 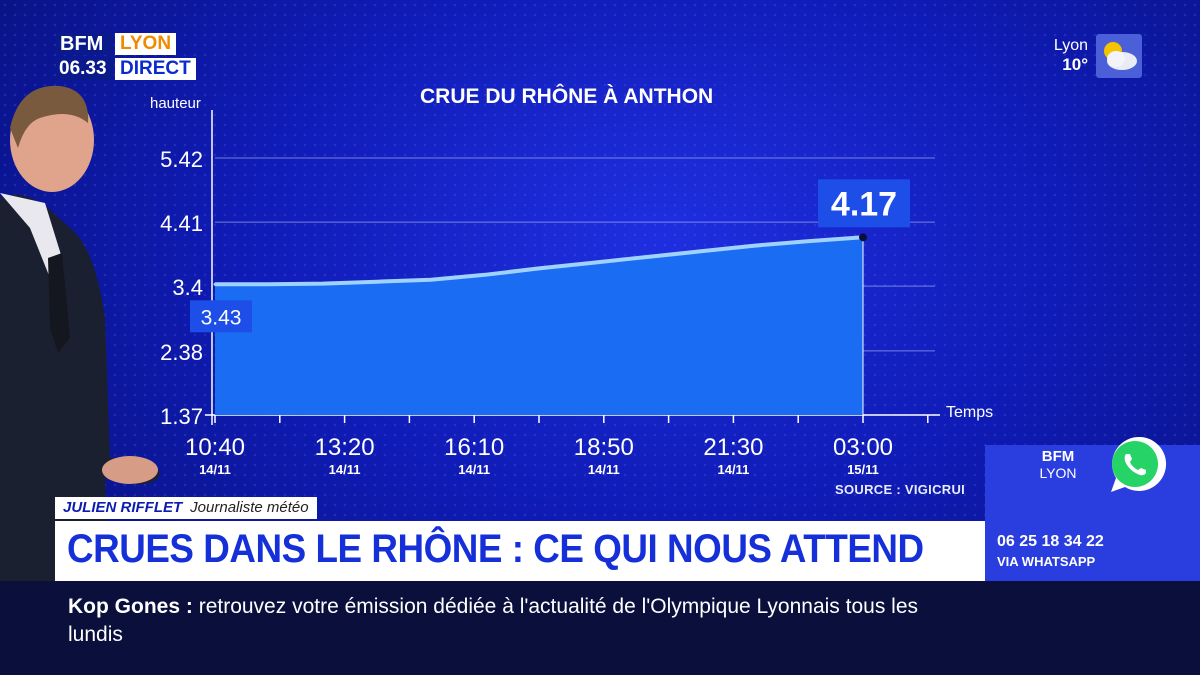 I want to click on x-tick-time: 10:40, so click(x=215, y=447).